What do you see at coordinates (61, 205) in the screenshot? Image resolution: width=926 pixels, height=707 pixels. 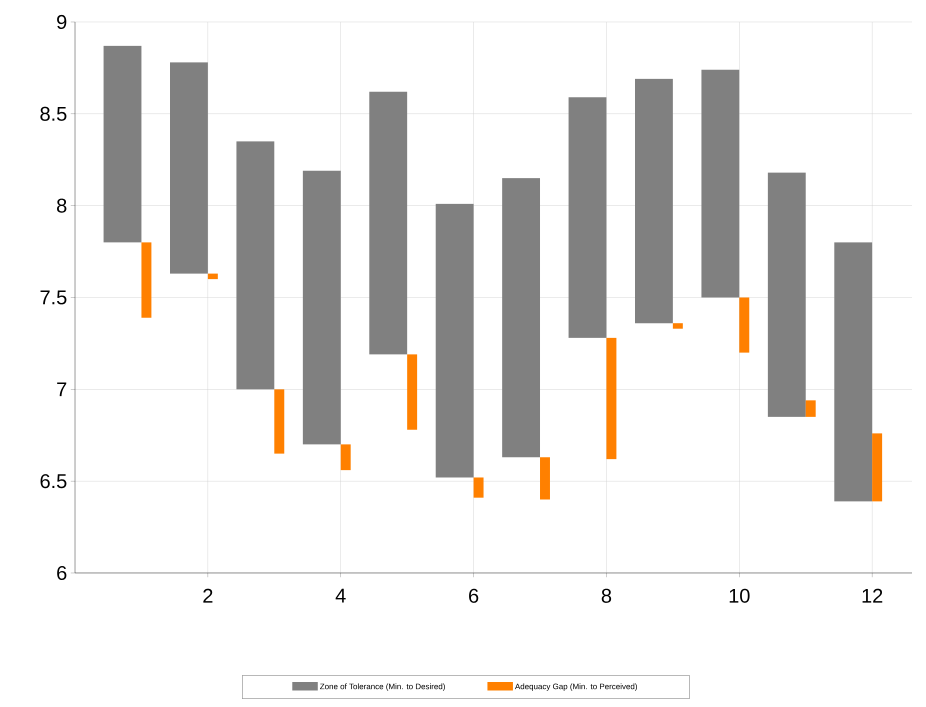 I see `y-tick-label: 8` at bounding box center [61, 205].